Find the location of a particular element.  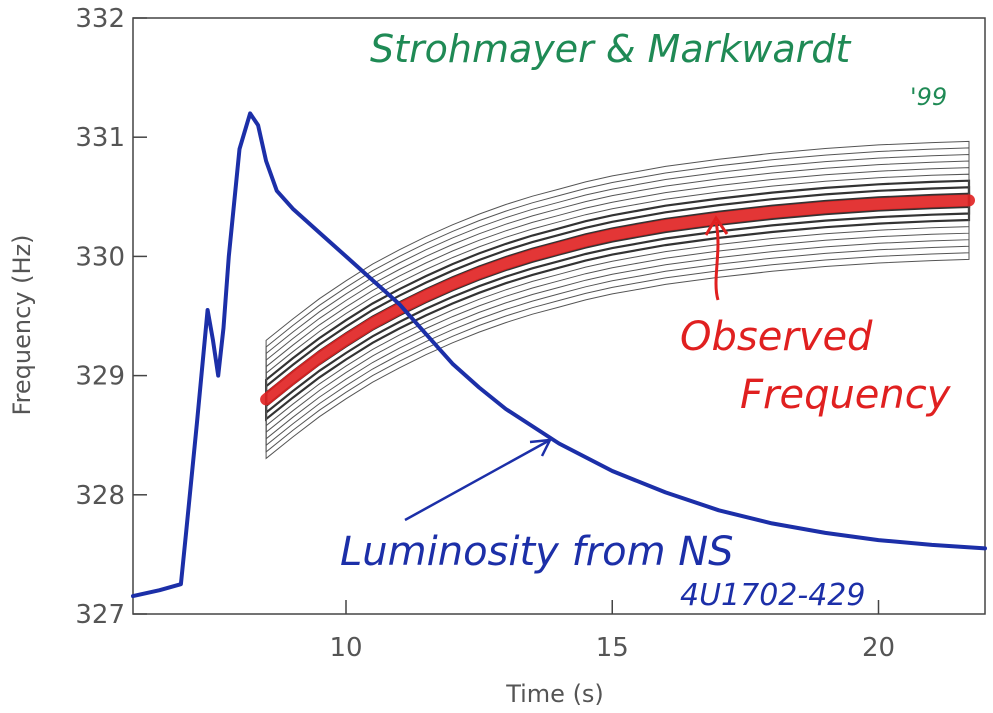

luminosity-arrowhead is located at coordinates (541, 447).